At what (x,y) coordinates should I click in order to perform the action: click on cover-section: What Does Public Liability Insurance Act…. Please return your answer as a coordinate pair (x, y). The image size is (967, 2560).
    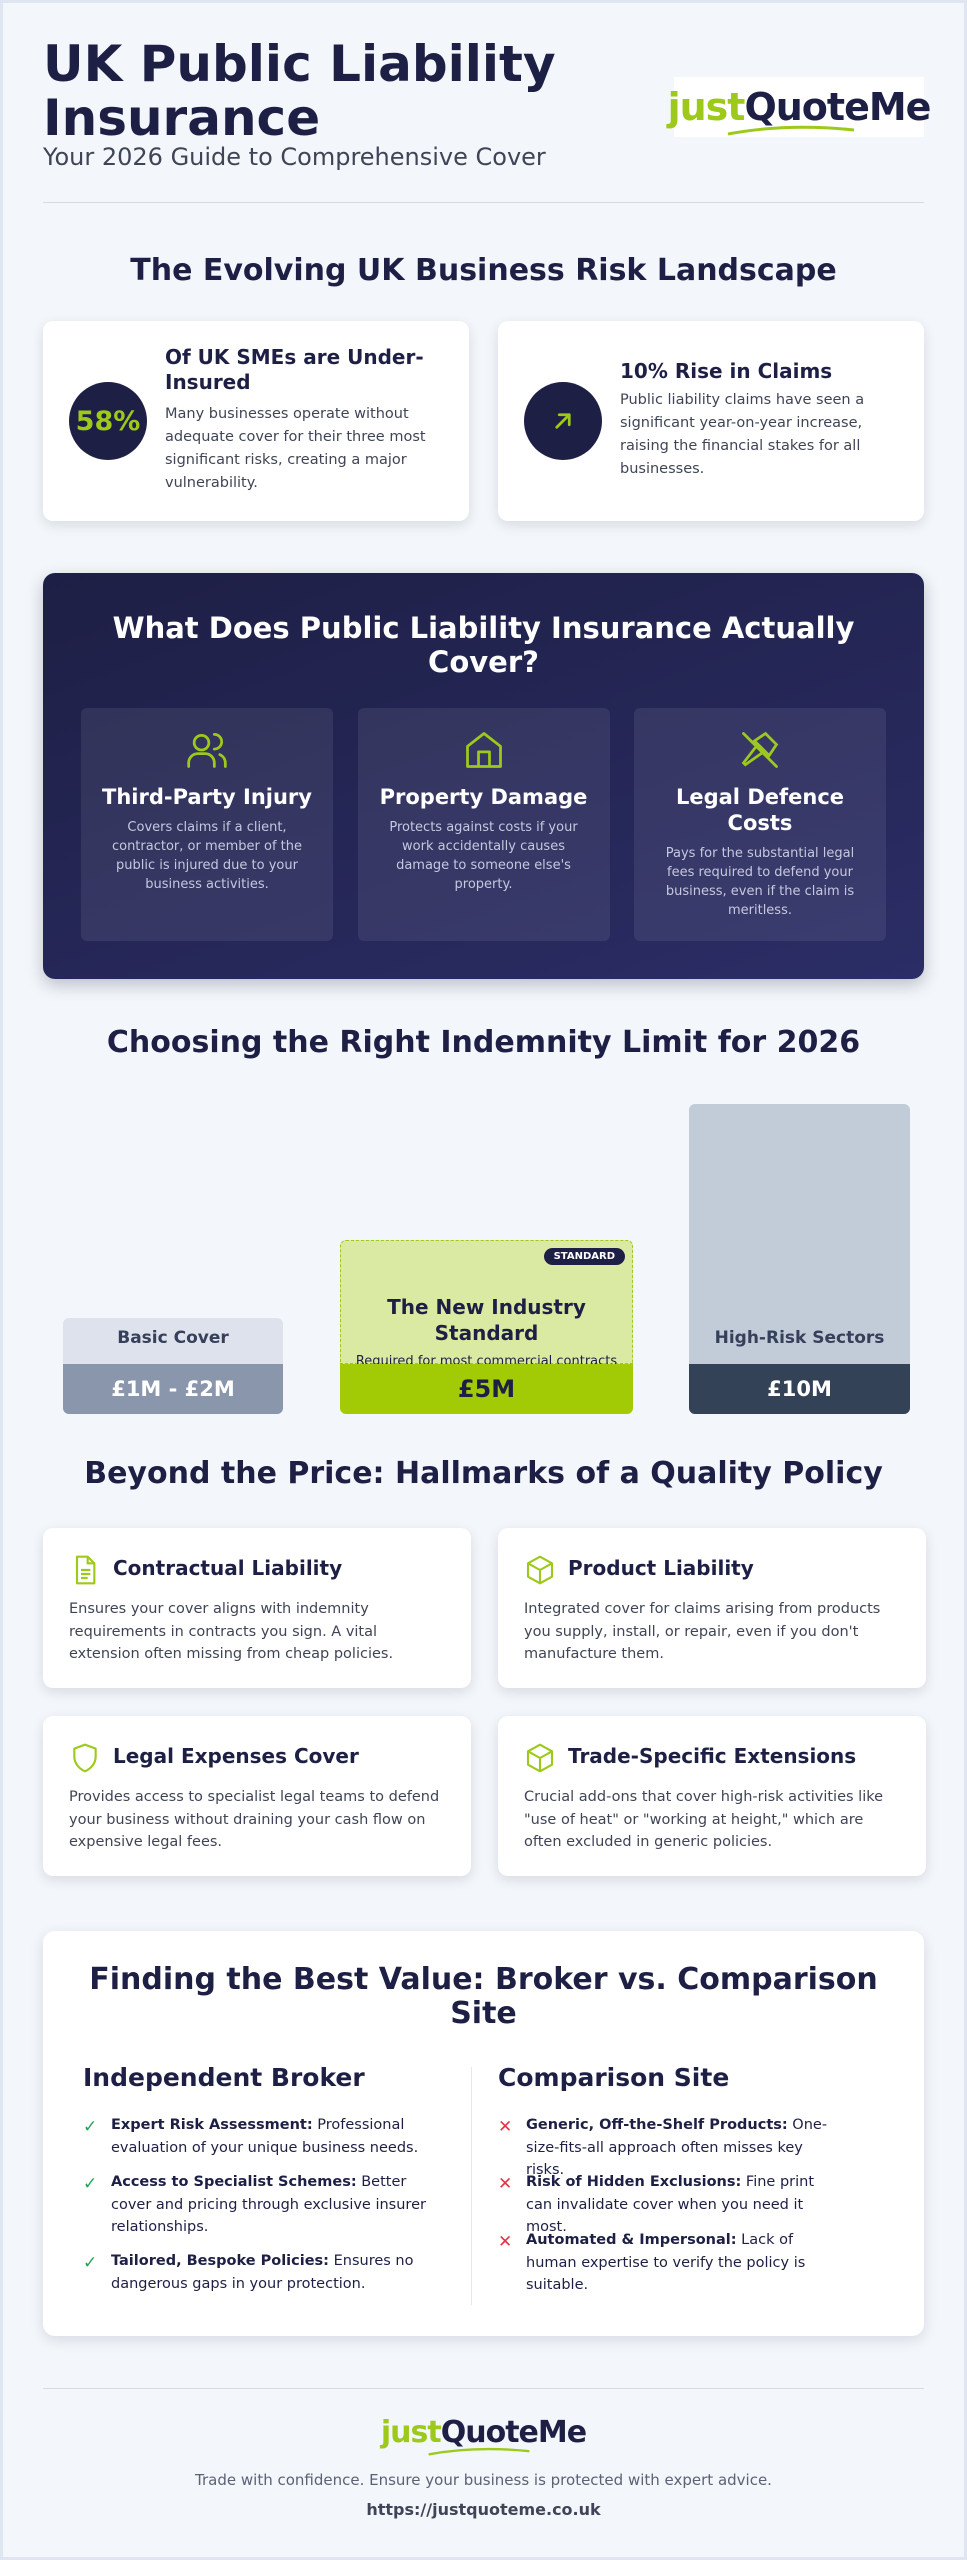
    Looking at the image, I should click on (483, 776).